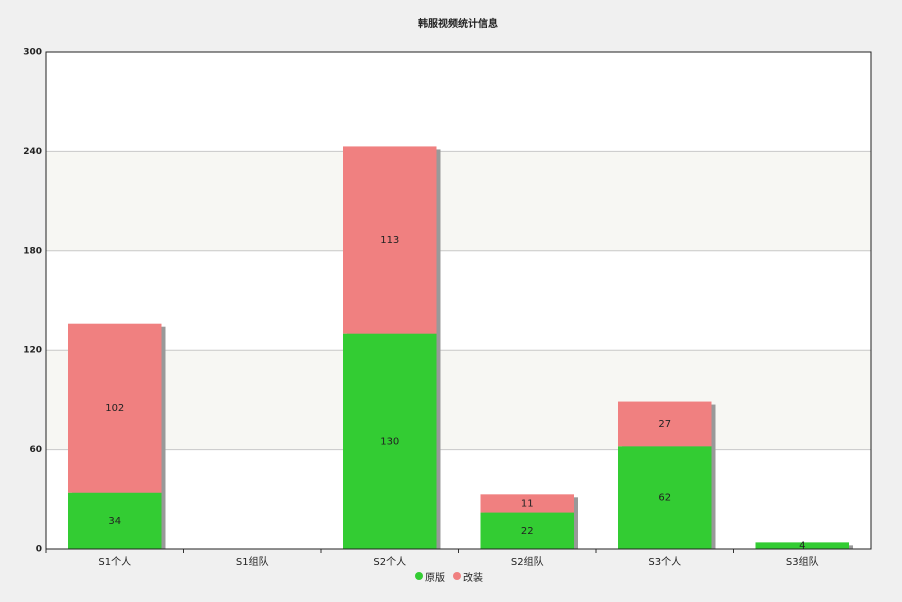  What do you see at coordinates (435, 577) in the screenshot?
I see `legend-label: 原版` at bounding box center [435, 577].